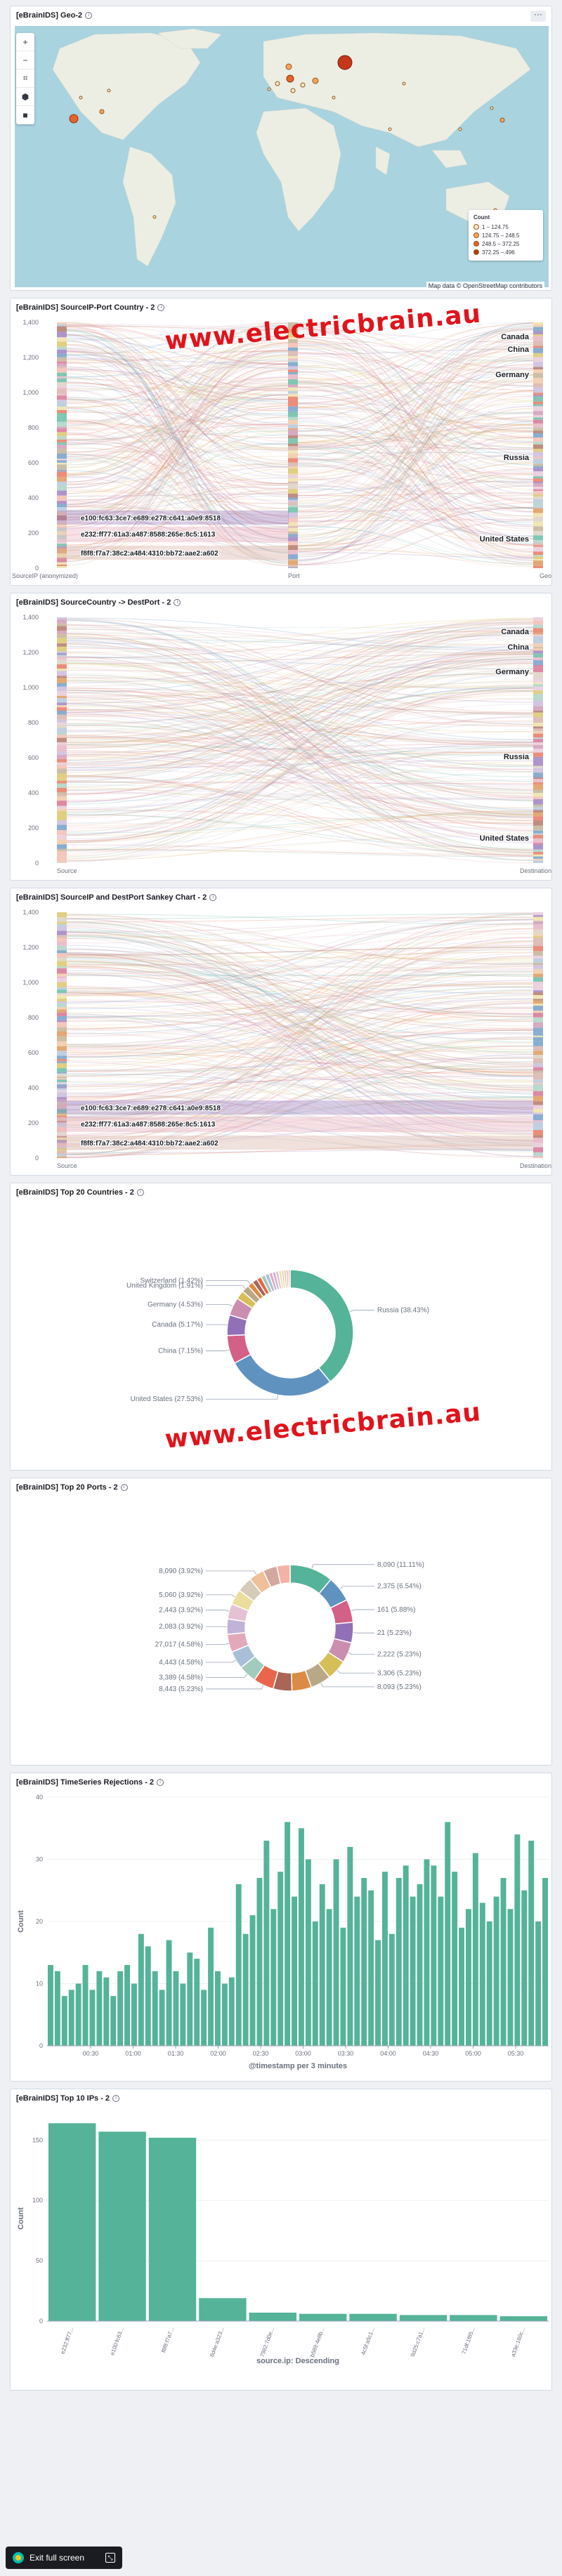 This screenshot has width=562, height=2576. Describe the element at coordinates (485, 286) in the screenshot. I see `map-attribution: Map data © OpenStreetMap contributors` at that location.